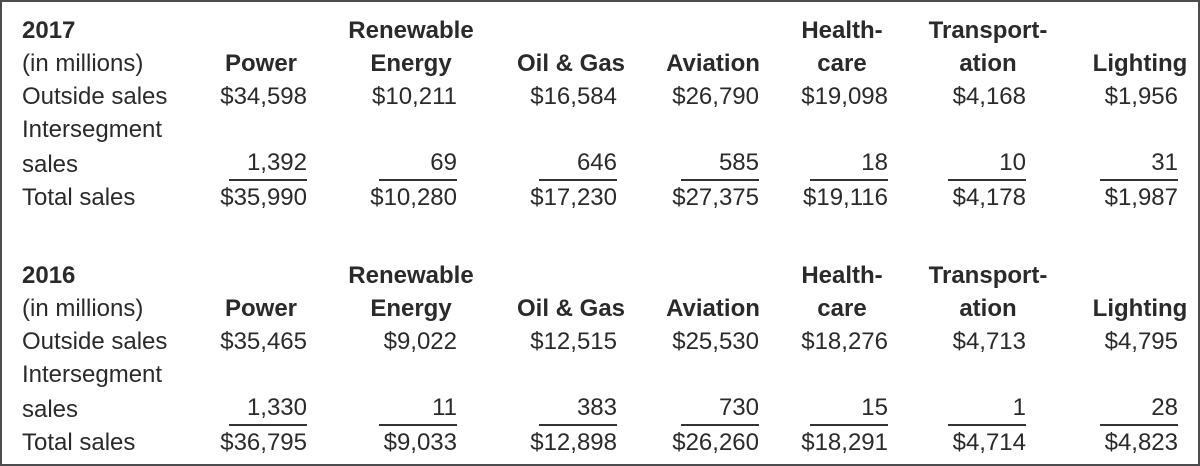  What do you see at coordinates (49, 30) in the screenshot?
I see `year-label: 2017` at bounding box center [49, 30].